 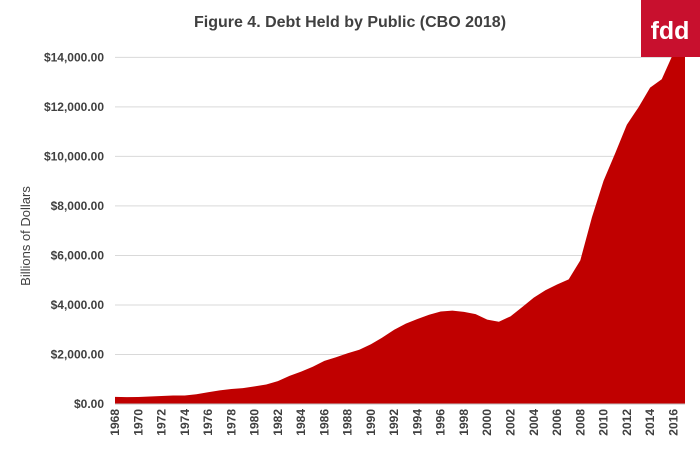 What do you see at coordinates (25, 236) in the screenshot?
I see `y-axis-label: Billions of Dollars` at bounding box center [25, 236].